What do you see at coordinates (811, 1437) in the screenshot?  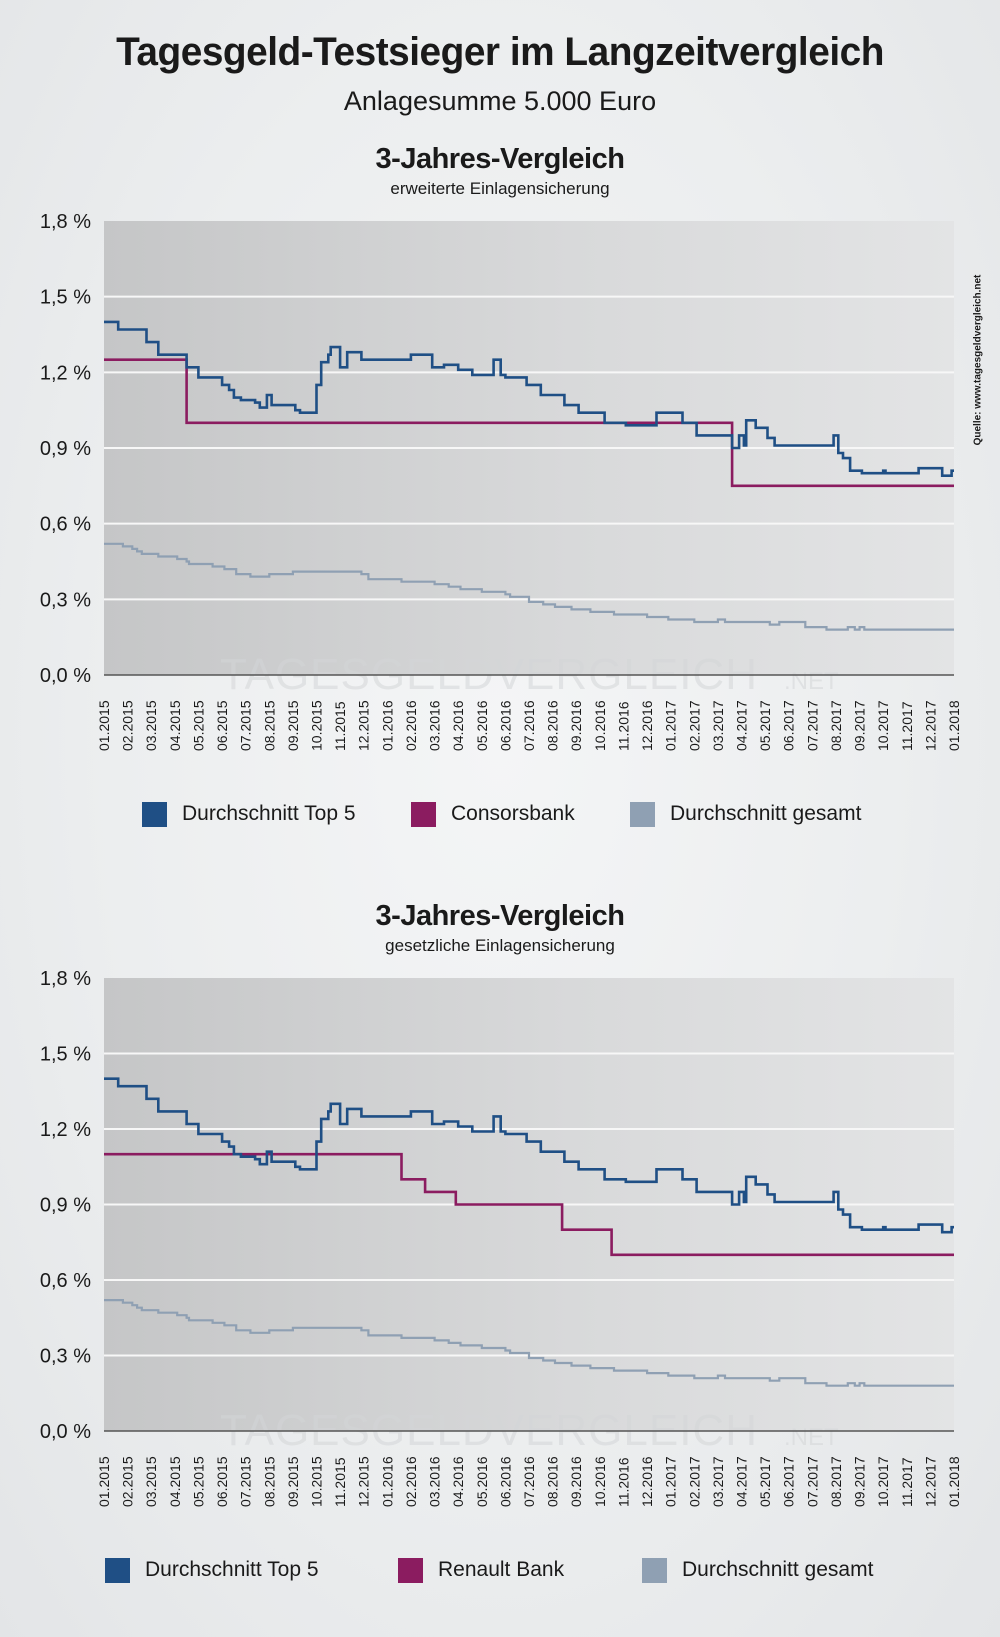 I see `watermark-suffix: .NET` at bounding box center [811, 1437].